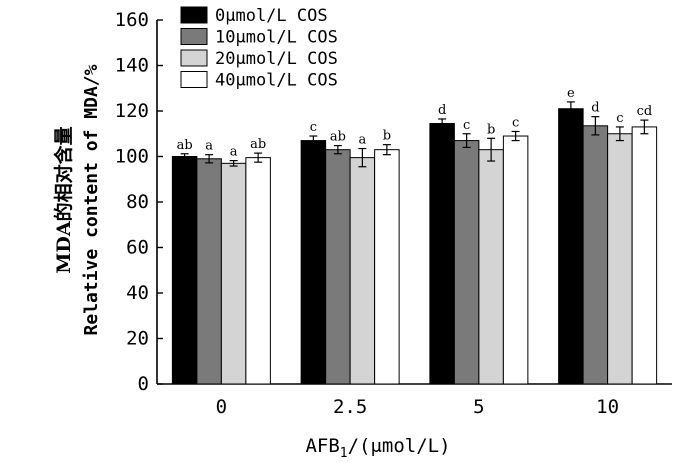  What do you see at coordinates (132, 111) in the screenshot?
I see `y-tick-label: 120` at bounding box center [132, 111].